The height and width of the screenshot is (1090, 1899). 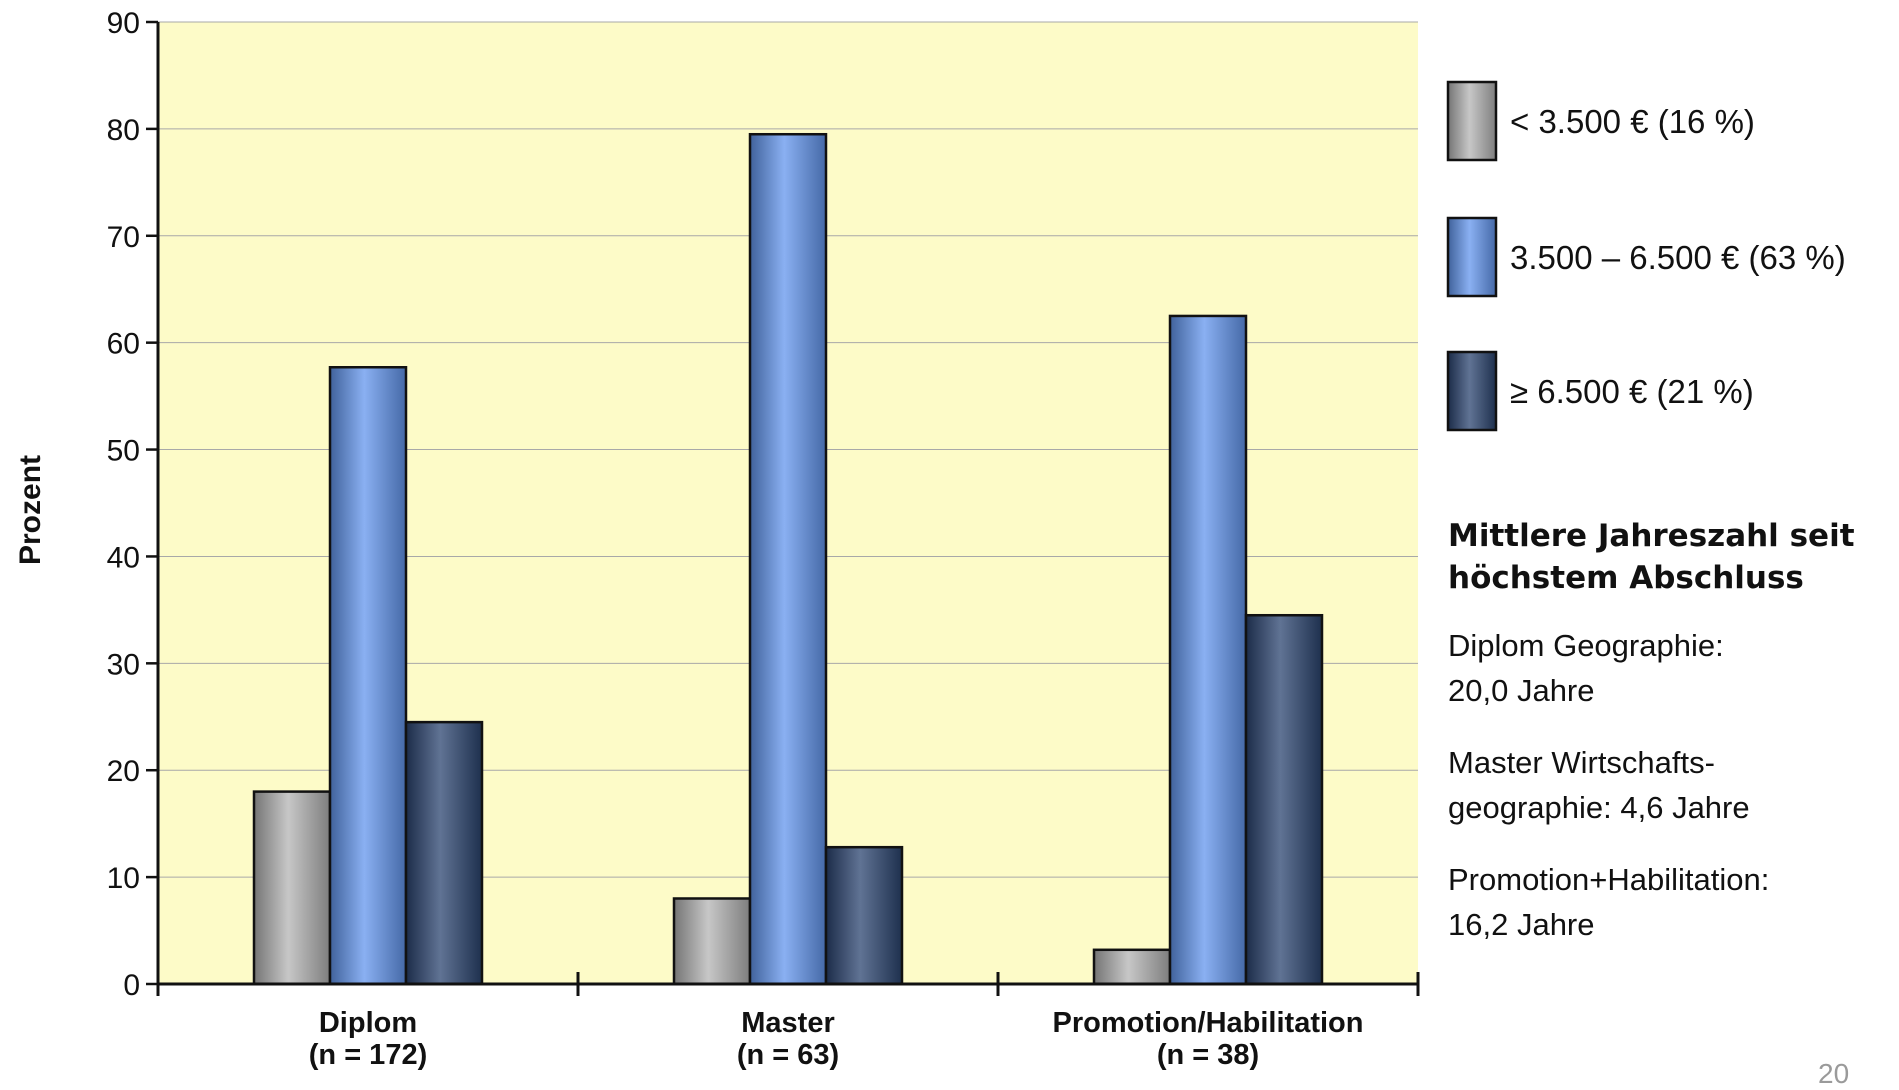 I want to click on x-category-count: (n = 172), so click(x=368, y=1055).